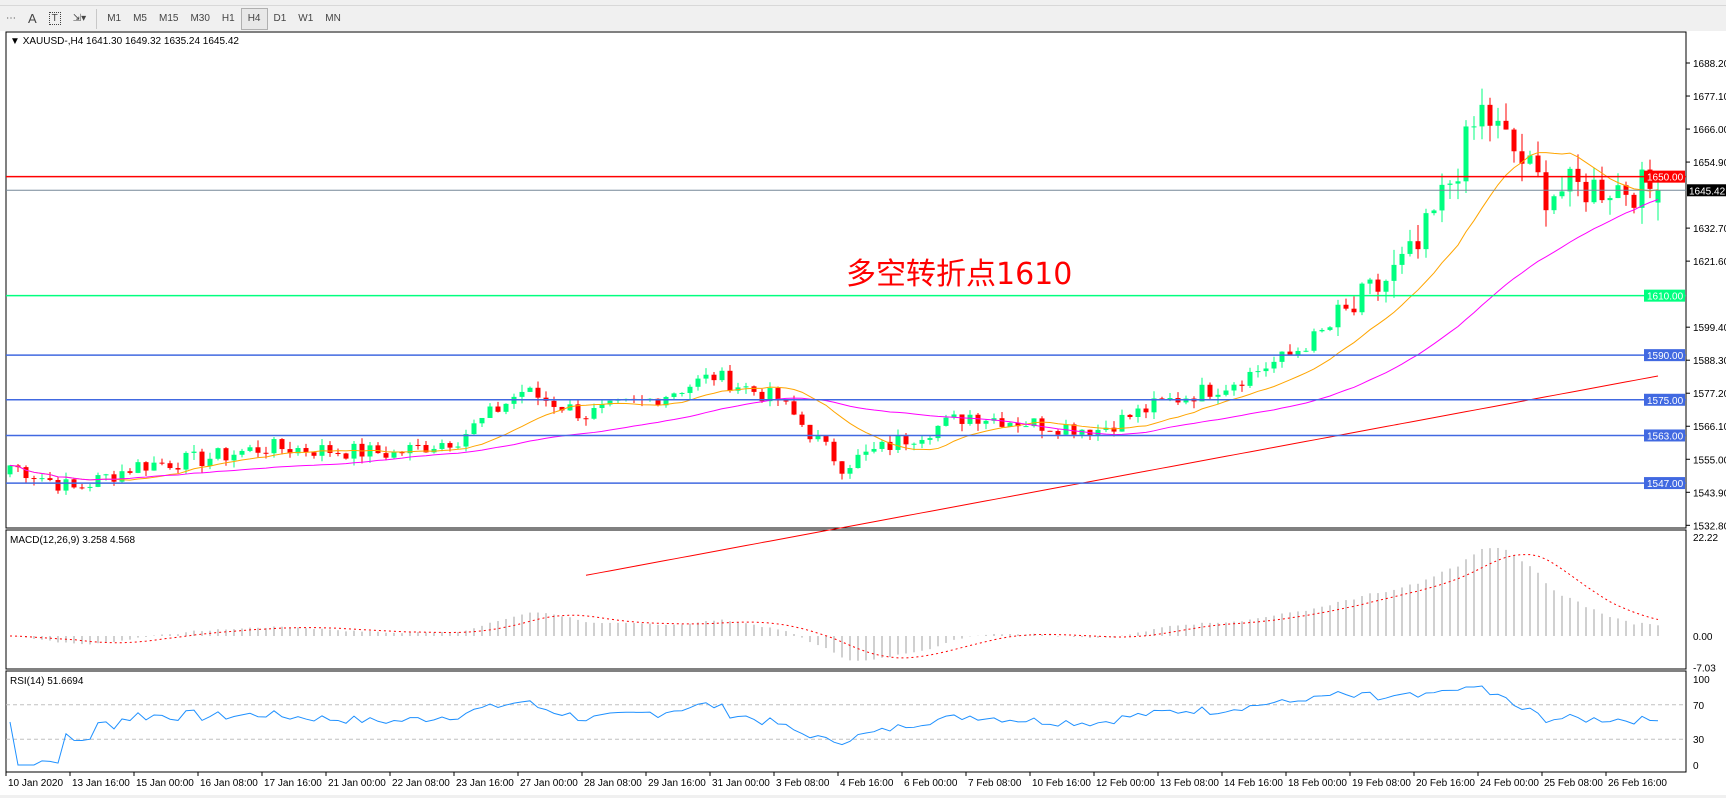  Describe the element at coordinates (333, 18) in the screenshot. I see `timeframe-mn: MN` at that location.